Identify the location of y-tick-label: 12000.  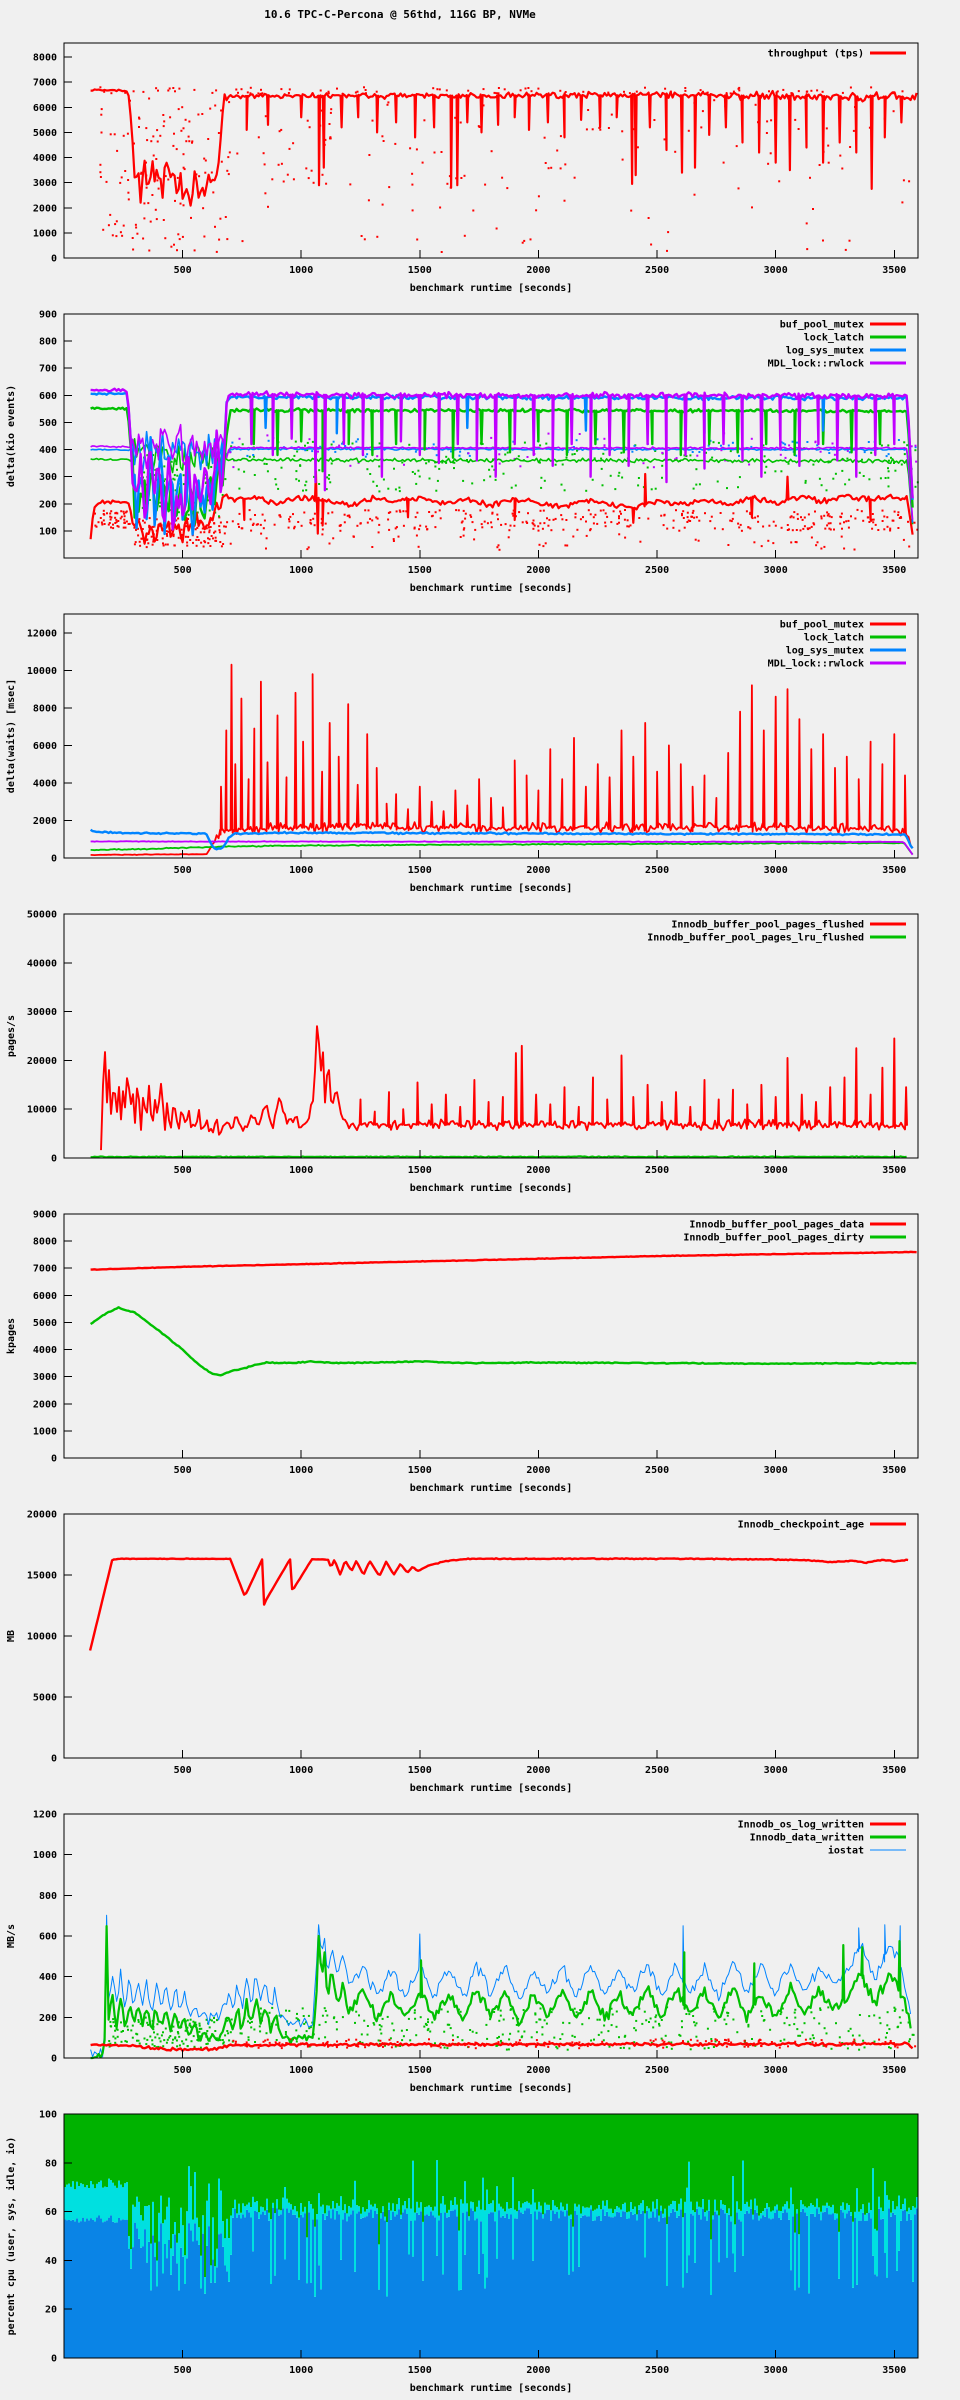
(42, 633).